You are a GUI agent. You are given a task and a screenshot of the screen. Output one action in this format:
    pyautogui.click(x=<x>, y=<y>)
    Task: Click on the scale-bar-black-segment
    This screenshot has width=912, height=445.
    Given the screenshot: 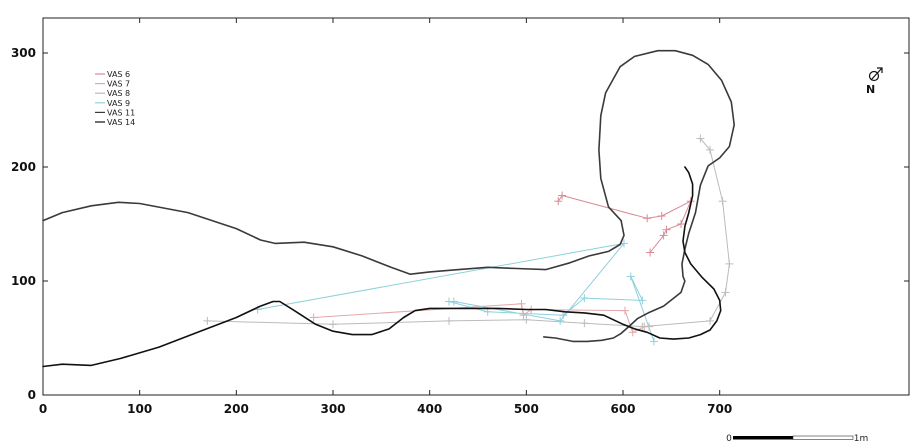 What is the action you would take?
    pyautogui.click(x=763, y=438)
    